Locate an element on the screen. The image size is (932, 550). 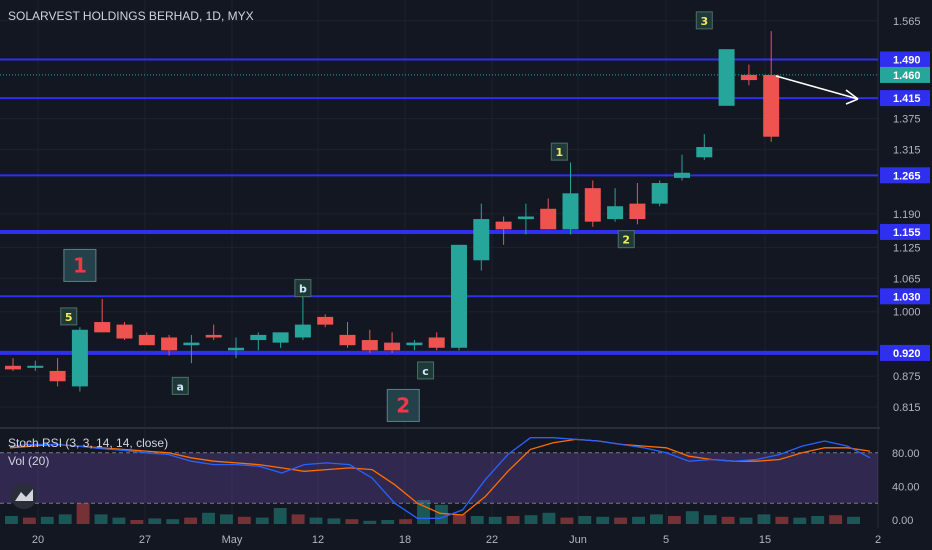
time-tick-label: 12 is located at coordinates (318, 540).